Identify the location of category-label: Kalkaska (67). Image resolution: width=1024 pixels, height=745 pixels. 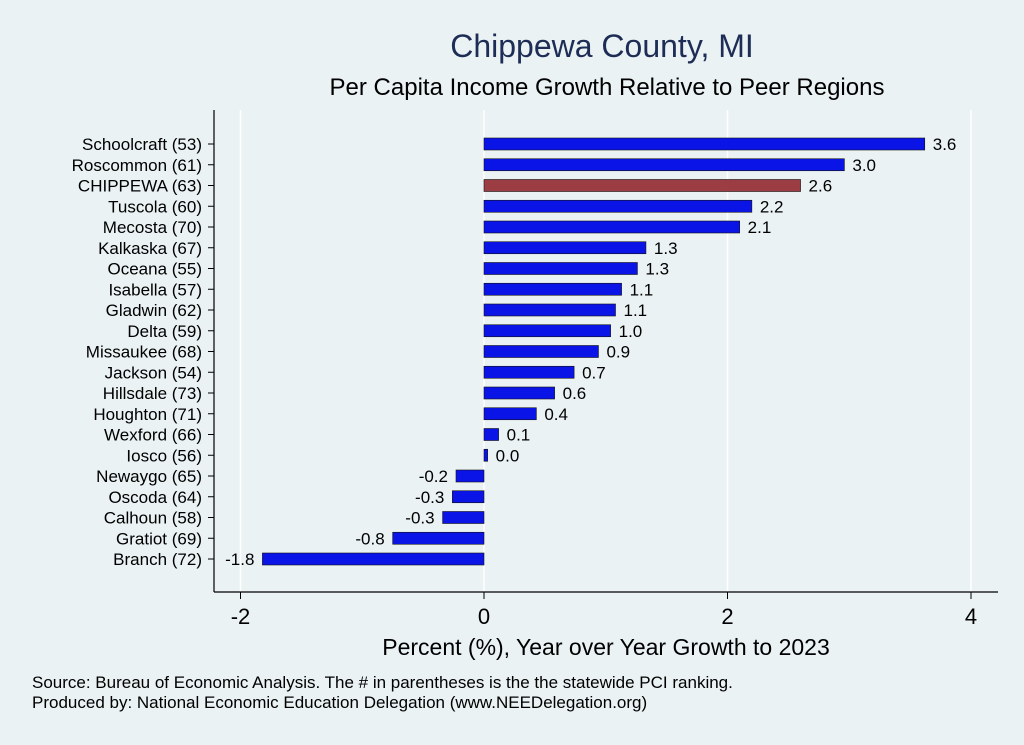
(150, 248).